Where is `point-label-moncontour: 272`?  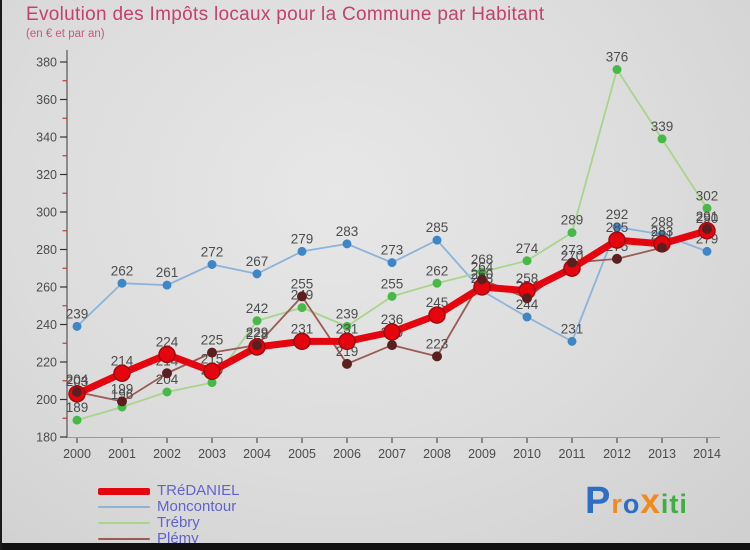 point-label-moncontour: 272 is located at coordinates (212, 252).